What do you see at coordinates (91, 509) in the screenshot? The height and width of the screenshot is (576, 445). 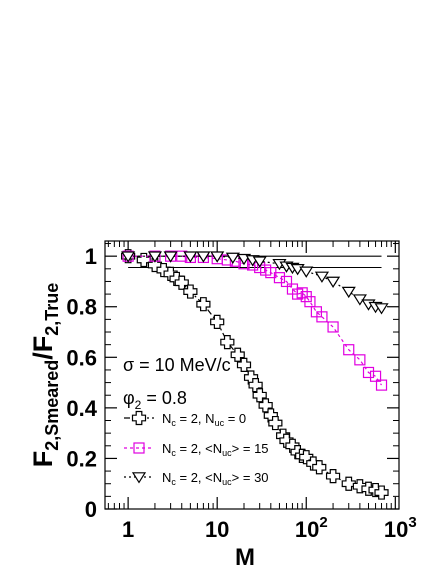 I see `y-tick-label: 0` at bounding box center [91, 509].